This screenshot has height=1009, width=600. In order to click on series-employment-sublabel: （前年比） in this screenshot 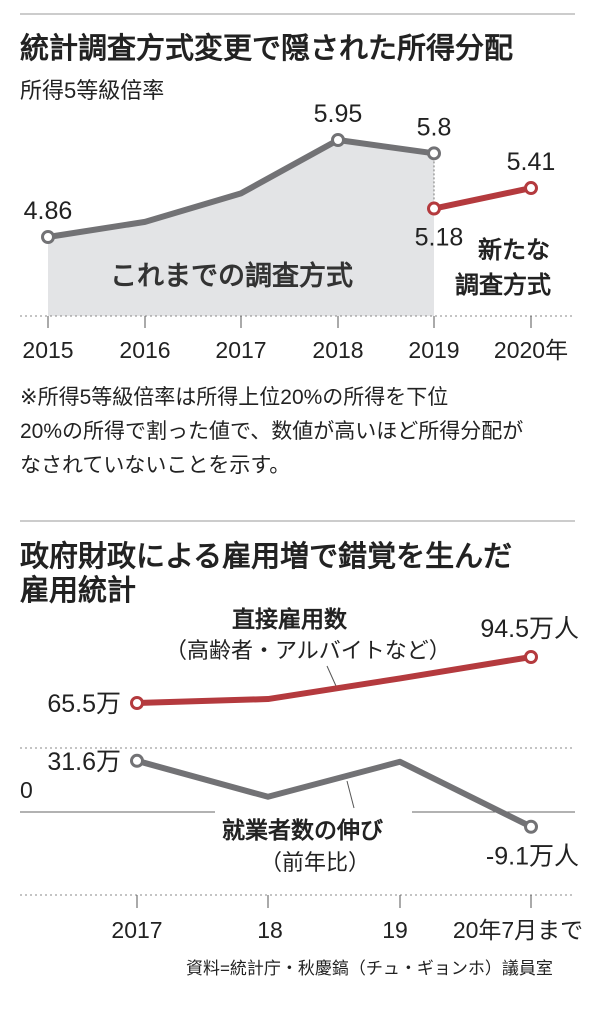, I will do `click(315, 862)`.